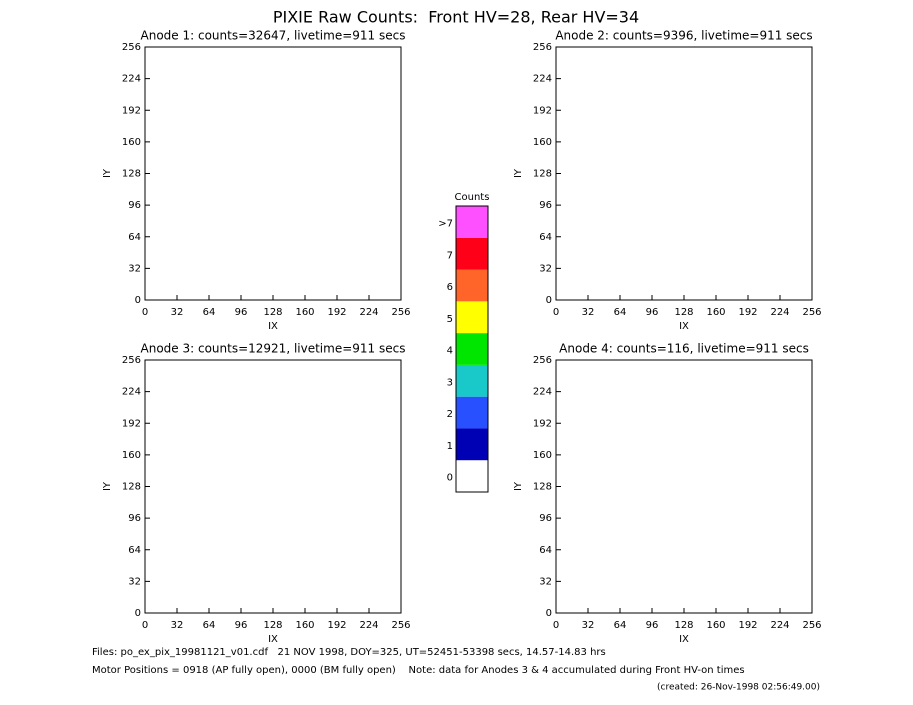 The width and height of the screenshot is (913, 705). What do you see at coordinates (450, 446) in the screenshot?
I see `colorbar-label: 1` at bounding box center [450, 446].